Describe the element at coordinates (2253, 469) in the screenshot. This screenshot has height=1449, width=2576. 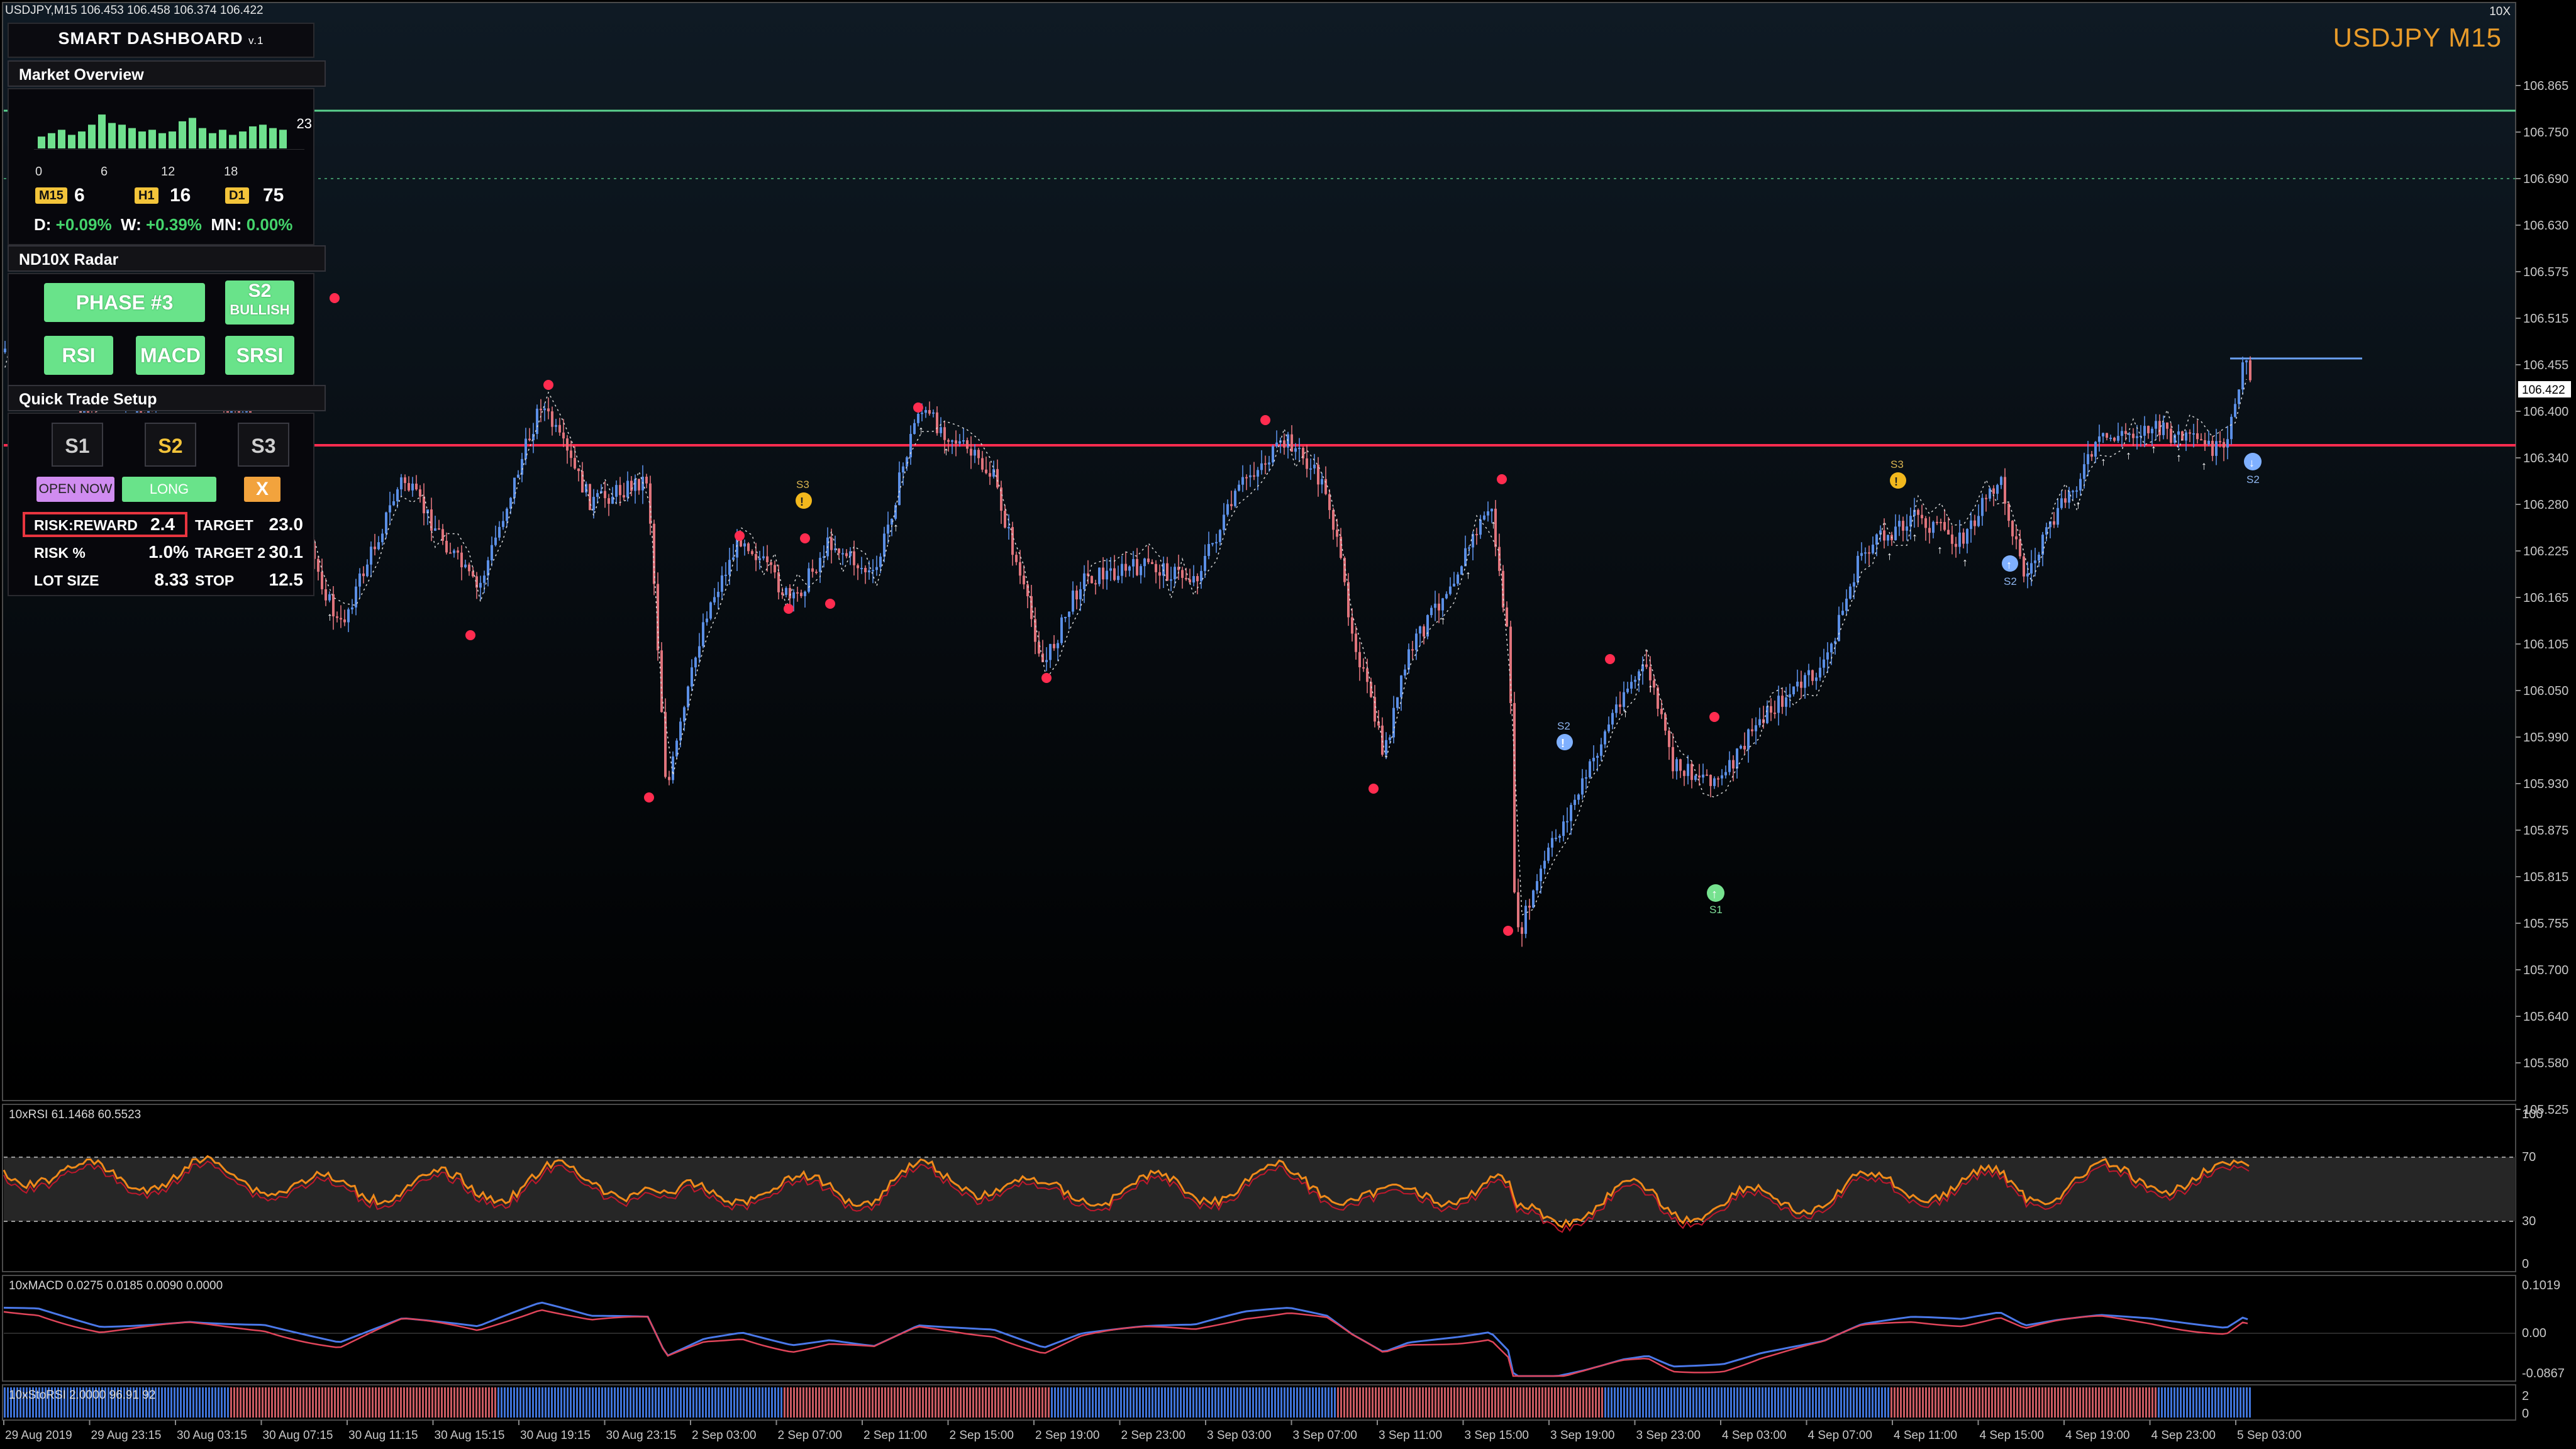
I see `signal-s2-far: ↓ S2` at that location.